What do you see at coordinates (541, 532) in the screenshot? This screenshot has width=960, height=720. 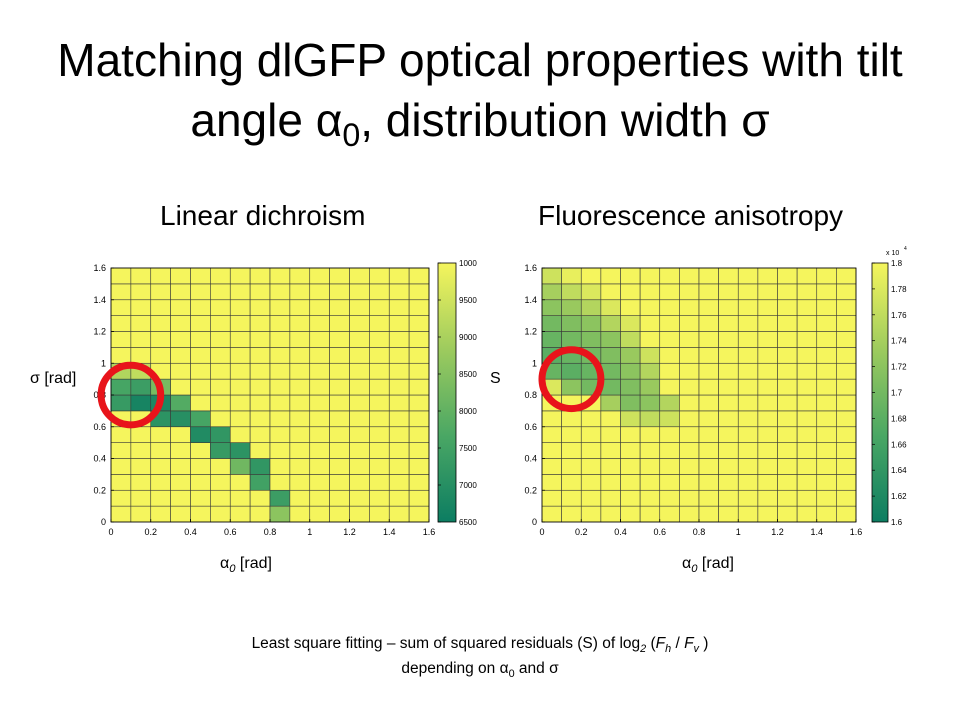 I see `x-tick-label: 0` at bounding box center [541, 532].